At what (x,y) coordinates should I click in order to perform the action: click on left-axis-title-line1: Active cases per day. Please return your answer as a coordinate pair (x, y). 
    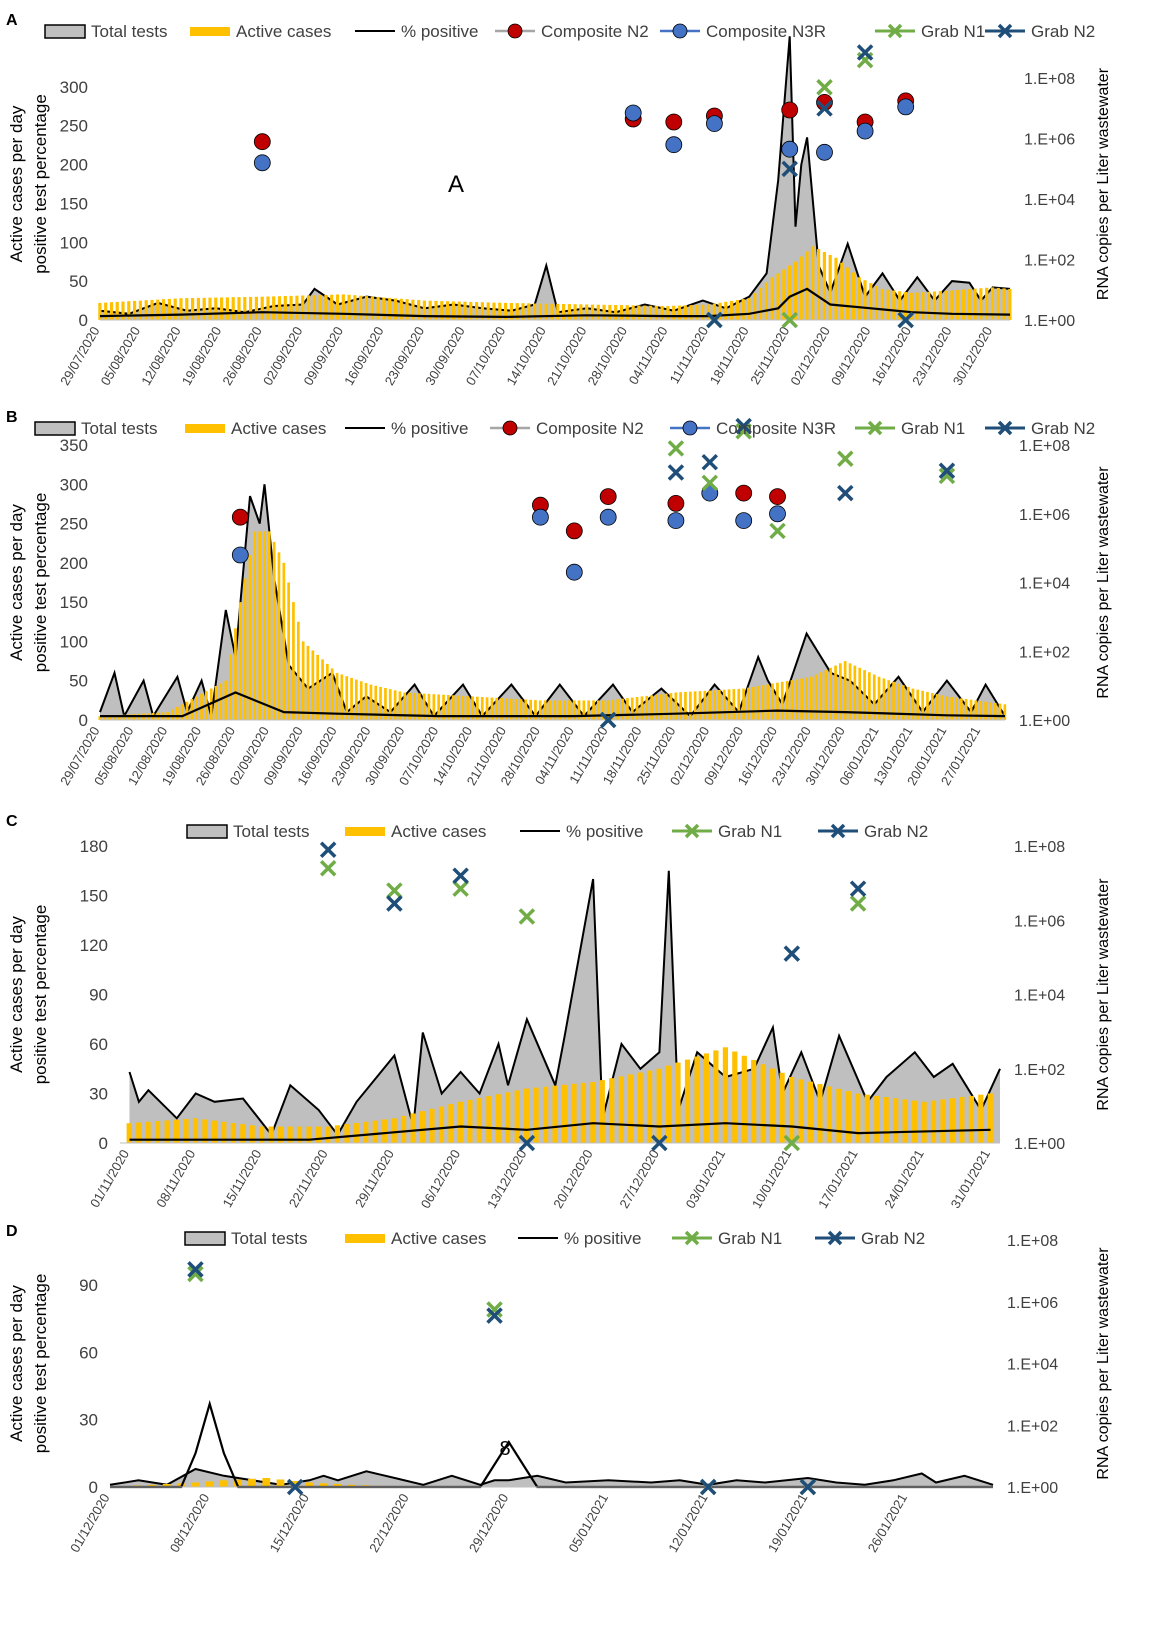
    Looking at the image, I should click on (16, 994).